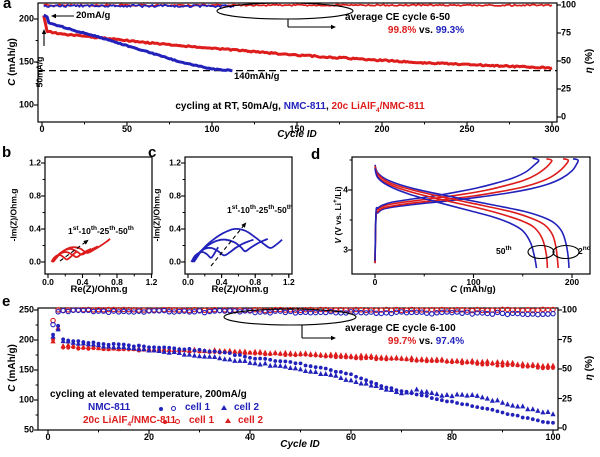 The image size is (600, 457). Describe the element at coordinates (337, 215) in the screenshot. I see `panel-d-y-label: V (V vs. Li+/Li)` at that location.